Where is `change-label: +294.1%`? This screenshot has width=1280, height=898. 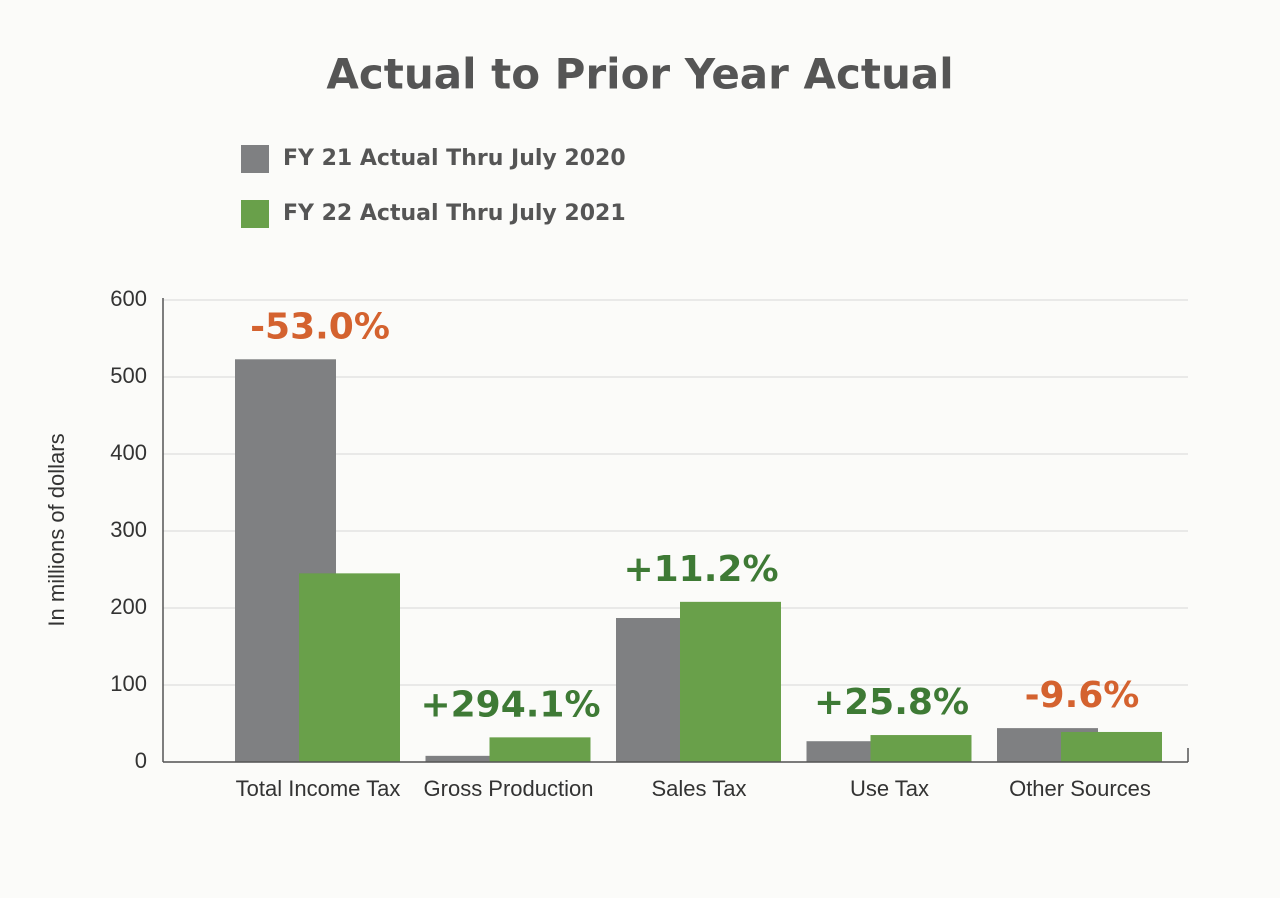 change-label: +294.1% is located at coordinates (510, 704).